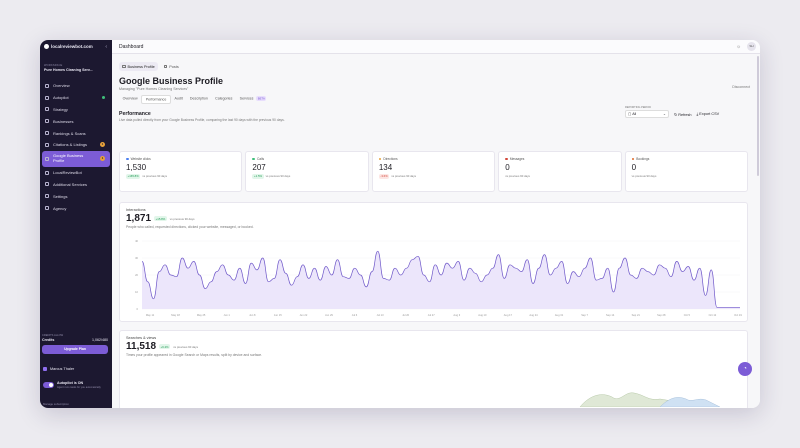 The image size is (800, 448). Describe the element at coordinates (745, 369) in the screenshot. I see `chat-button: ◔` at that location.